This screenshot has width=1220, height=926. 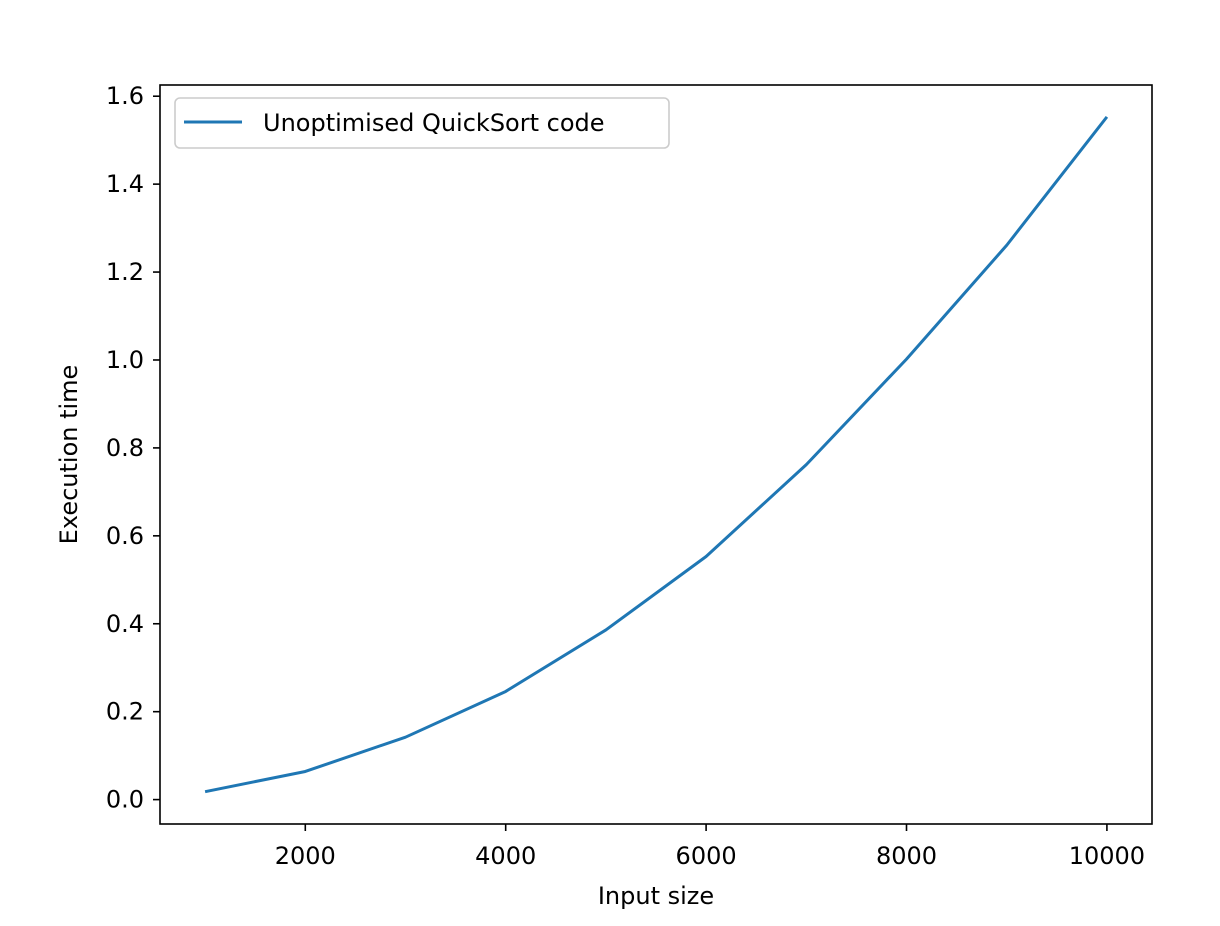 I want to click on y-tick-label: 0.2, so click(x=125, y=712).